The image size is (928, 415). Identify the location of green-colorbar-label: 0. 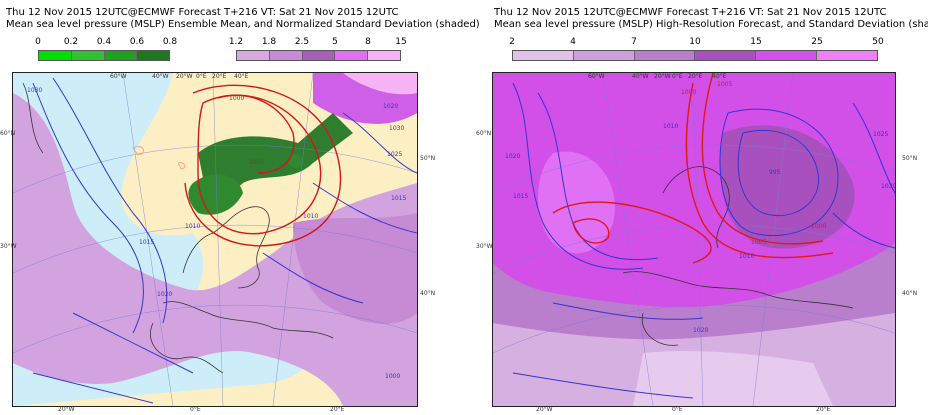
(38, 42).